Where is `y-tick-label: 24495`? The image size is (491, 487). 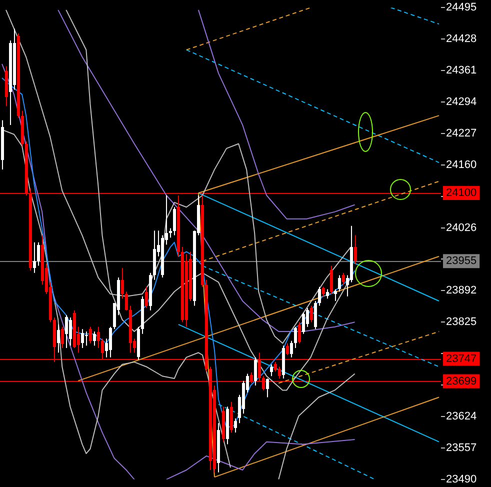 y-tick-label: 24495 is located at coordinates (461, 8).